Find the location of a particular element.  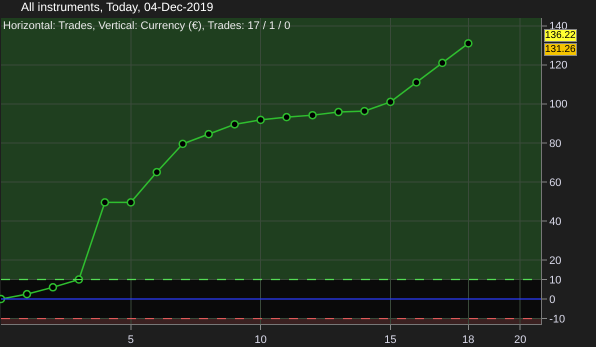

text: 136.22 is located at coordinates (560, 35).